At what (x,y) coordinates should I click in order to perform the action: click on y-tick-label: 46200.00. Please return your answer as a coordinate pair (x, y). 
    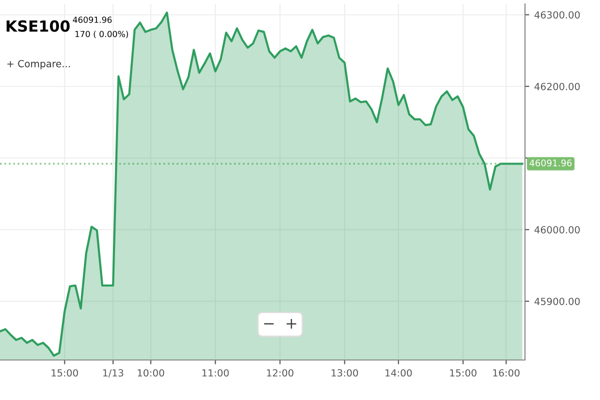
    Looking at the image, I should click on (557, 86).